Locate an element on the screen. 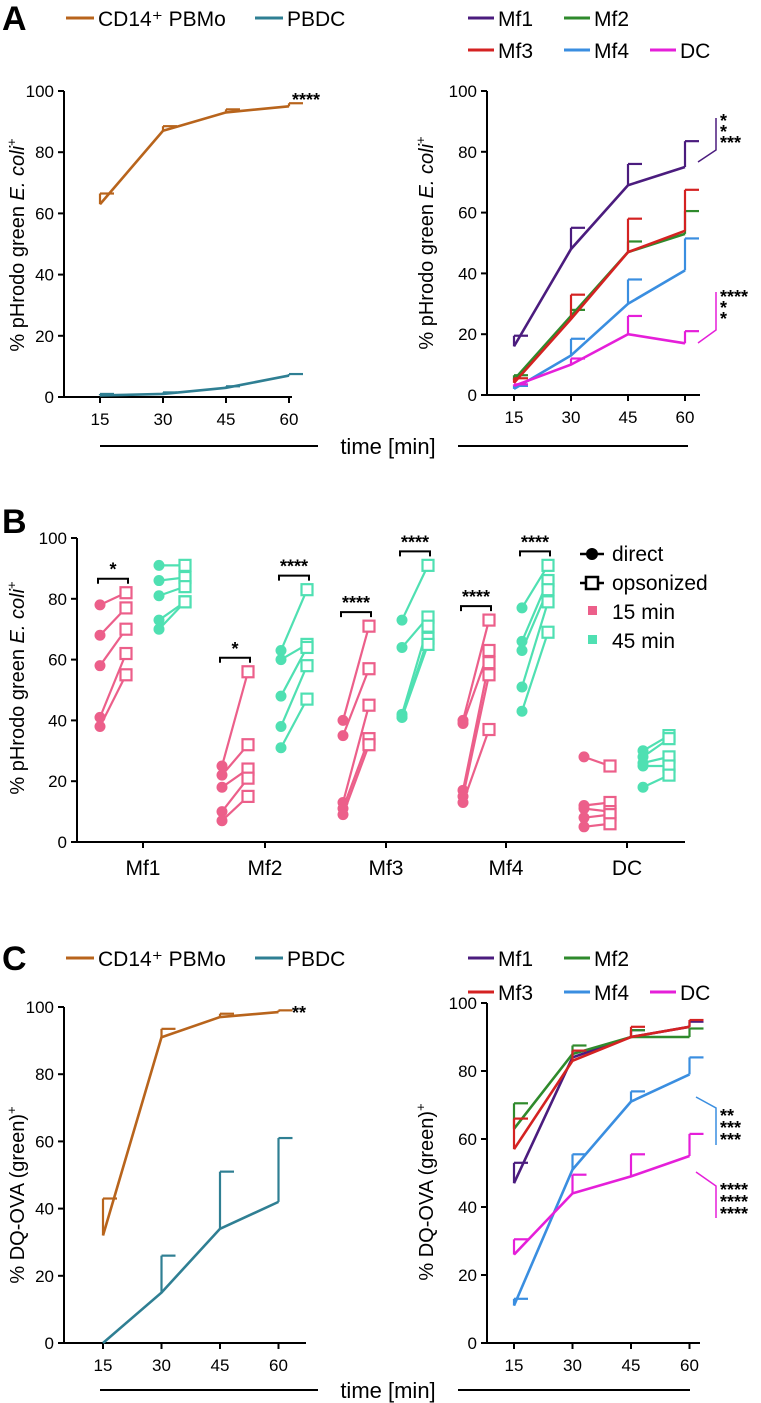 This screenshot has width=761, height=1403. b-point-direct-dc-45min is located at coordinates (643, 766).